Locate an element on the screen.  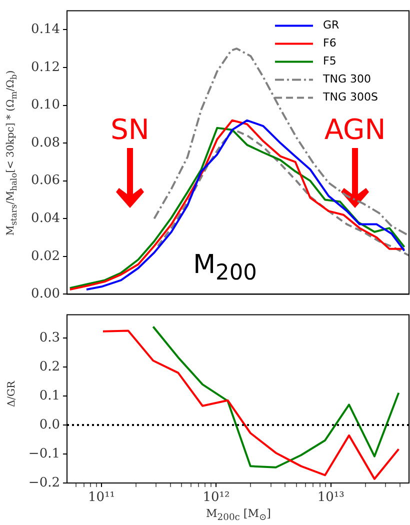
x-axis-title: M$_{200c}$ [M$_{⊙}$] is located at coordinates (238, 515).